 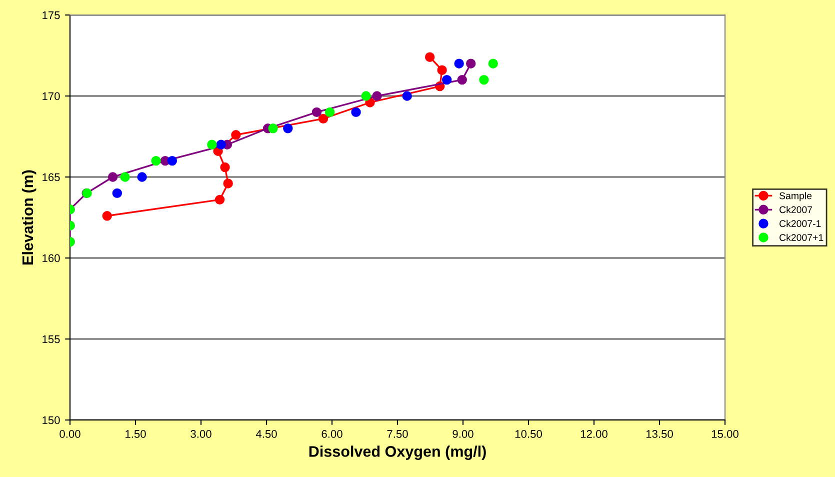 I want to click on x-axis-title: Dissolved Oxygen (mg/l), so click(x=397, y=453).